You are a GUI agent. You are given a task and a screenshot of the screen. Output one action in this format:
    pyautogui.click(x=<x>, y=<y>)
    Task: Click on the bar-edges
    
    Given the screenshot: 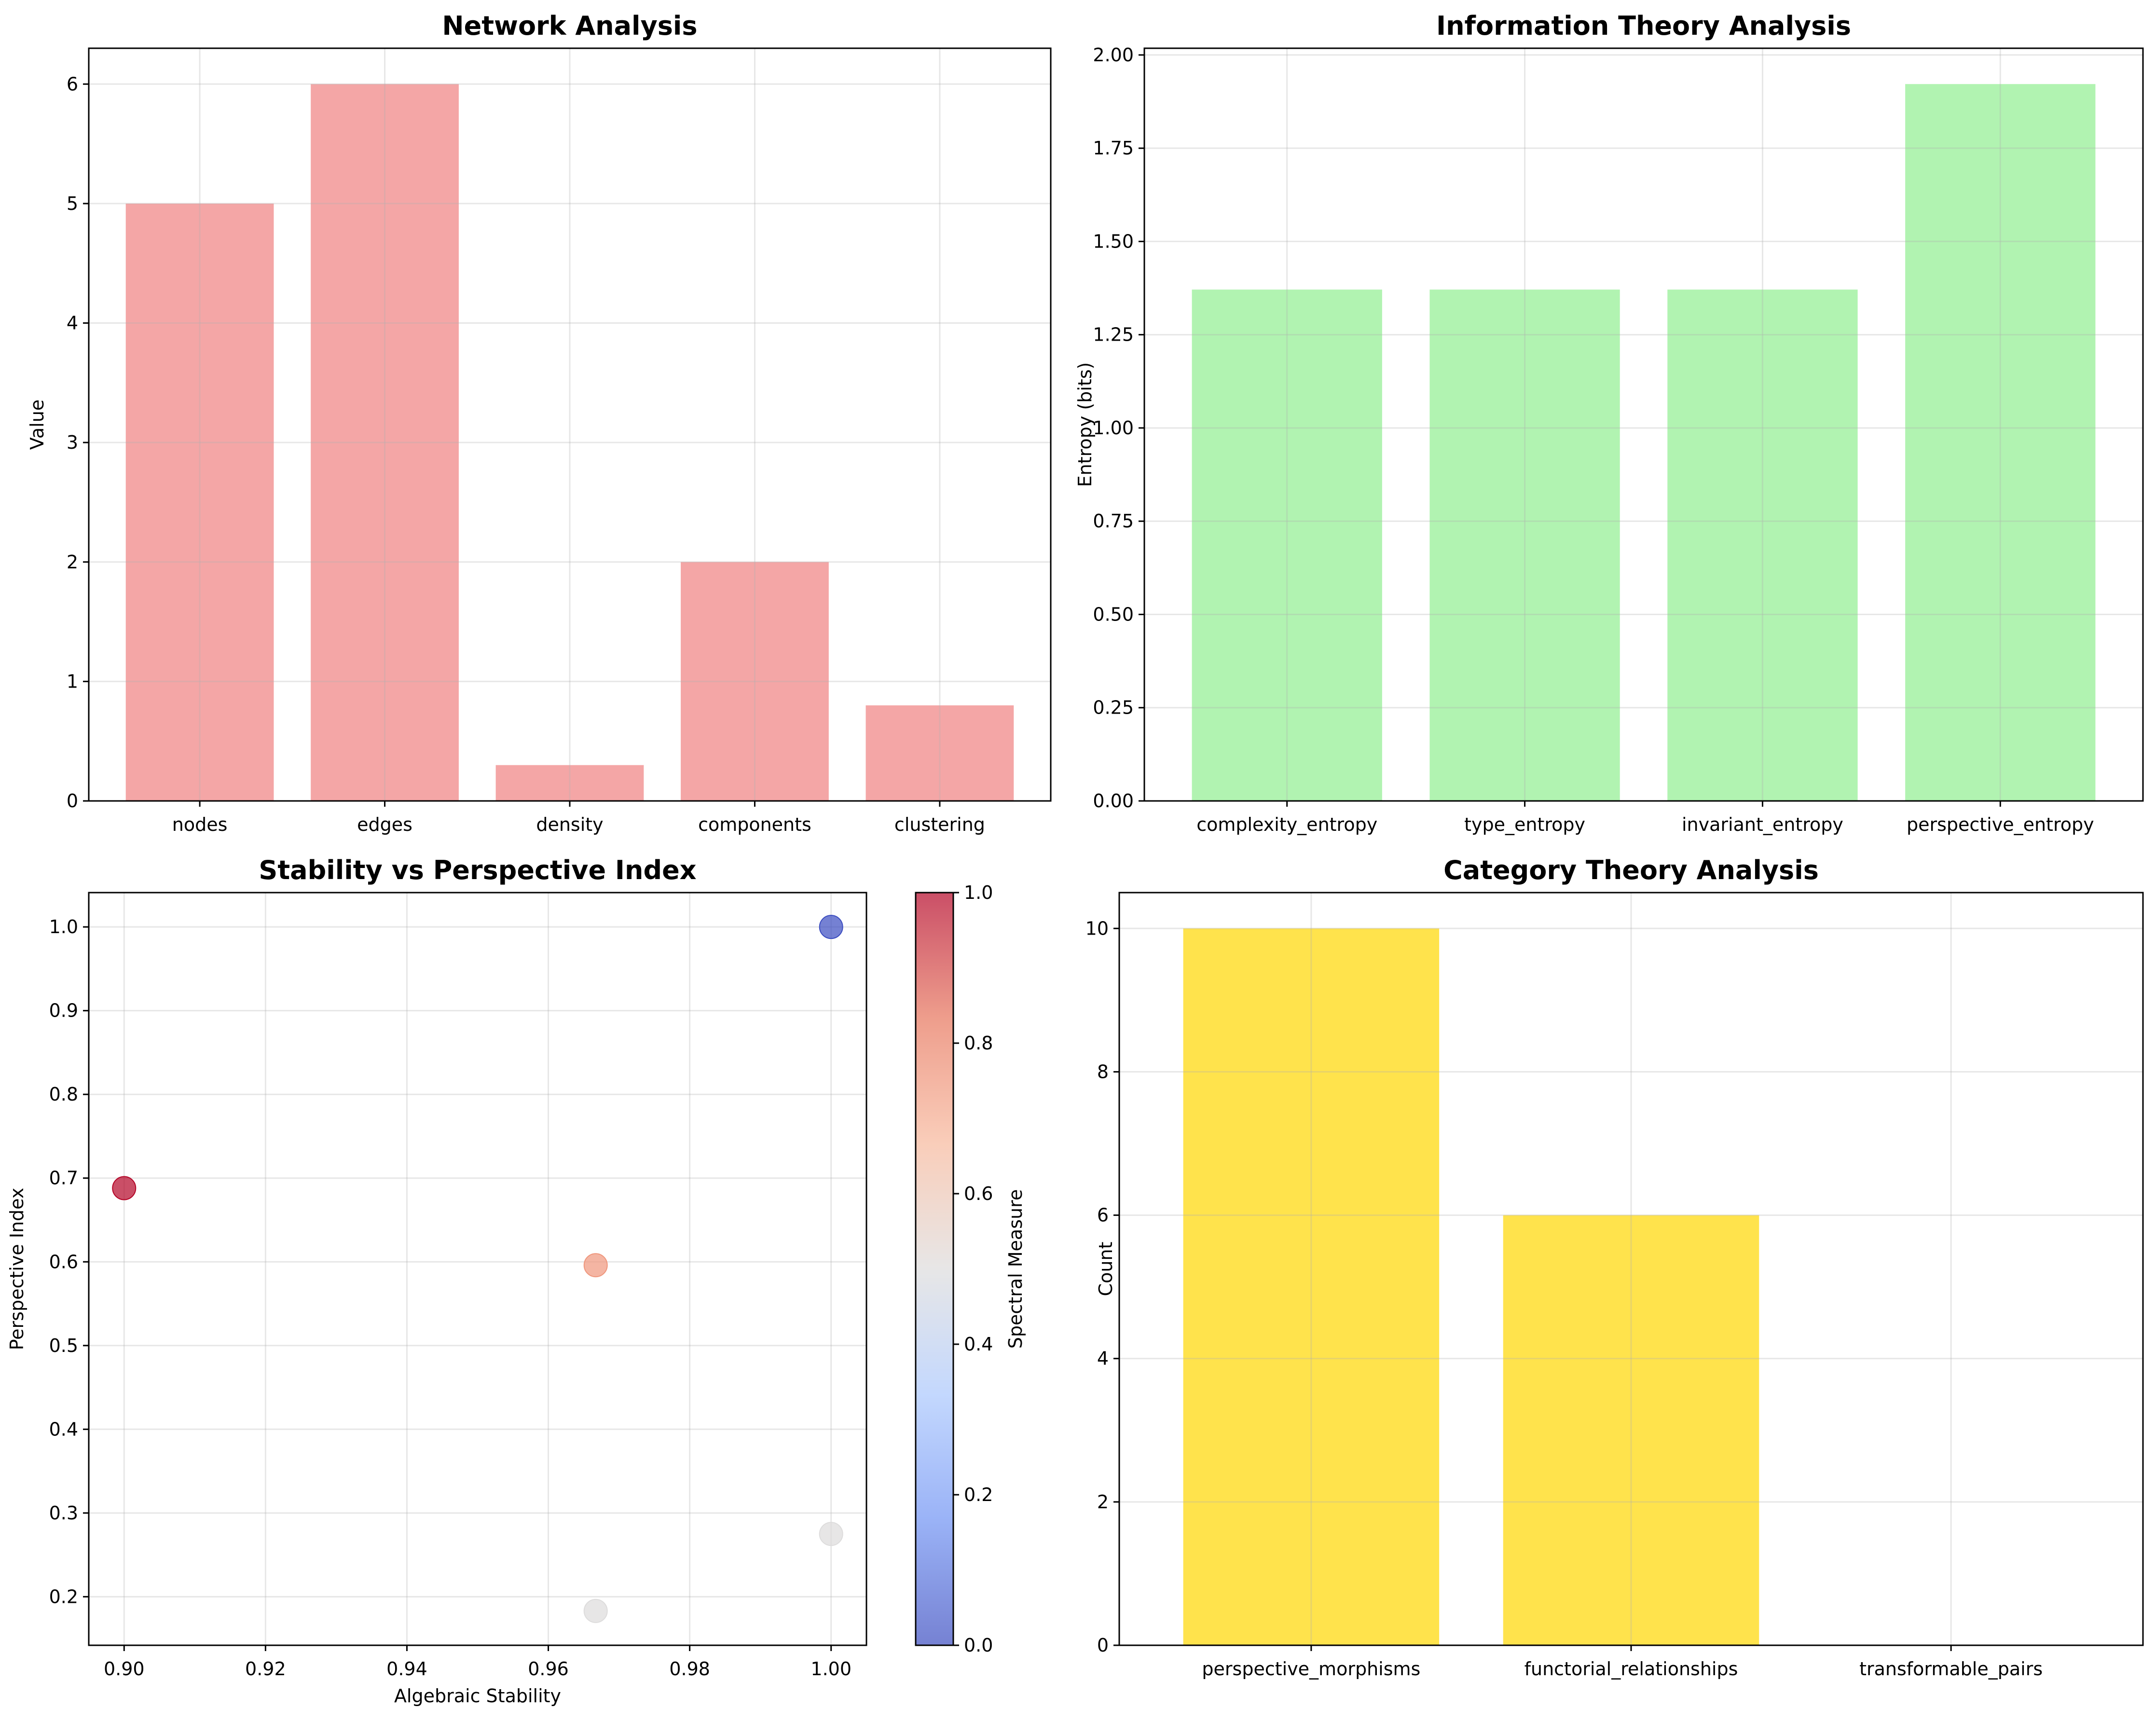 What is the action you would take?
    pyautogui.click(x=385, y=442)
    